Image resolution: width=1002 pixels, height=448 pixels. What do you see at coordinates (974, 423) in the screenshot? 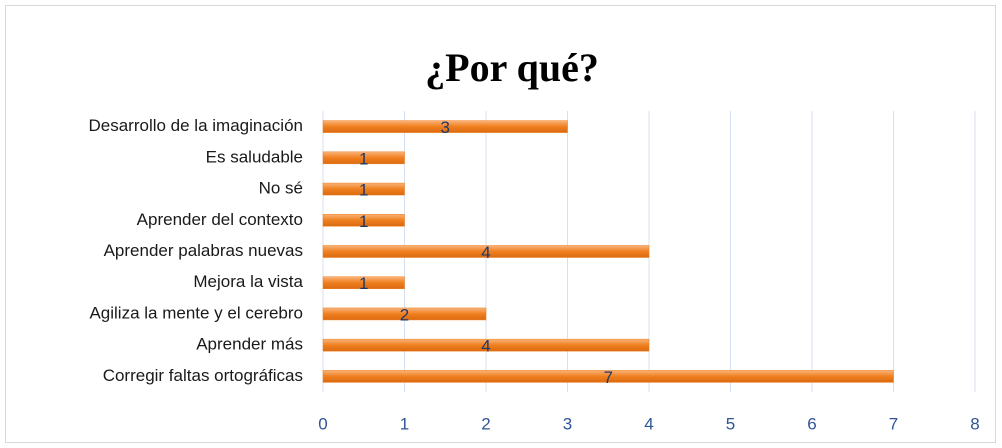
I see `x-tick-label: 8` at bounding box center [974, 423].